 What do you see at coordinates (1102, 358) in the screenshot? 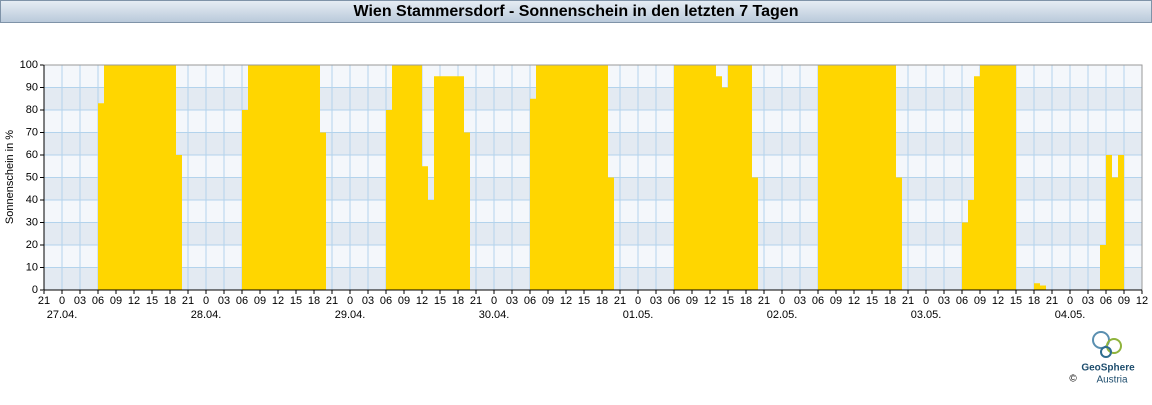
I see `logo: GeoSphere Austria ©` at bounding box center [1102, 358].